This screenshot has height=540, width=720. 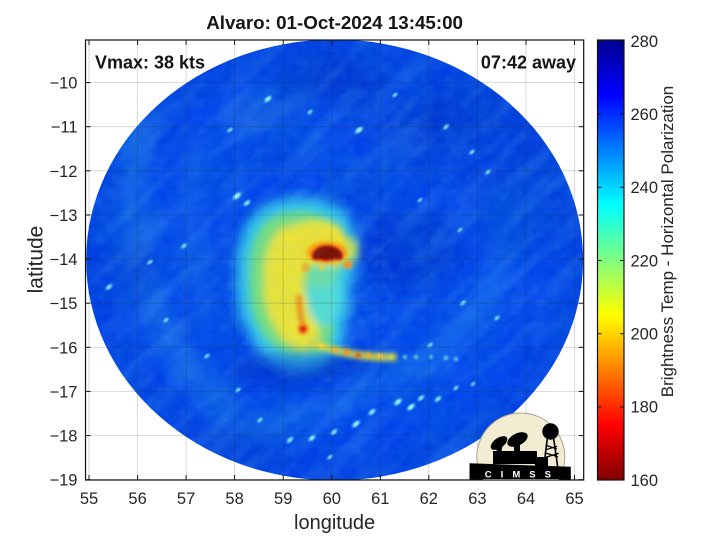 I want to click on svg-text: 57, so click(x=186, y=499).